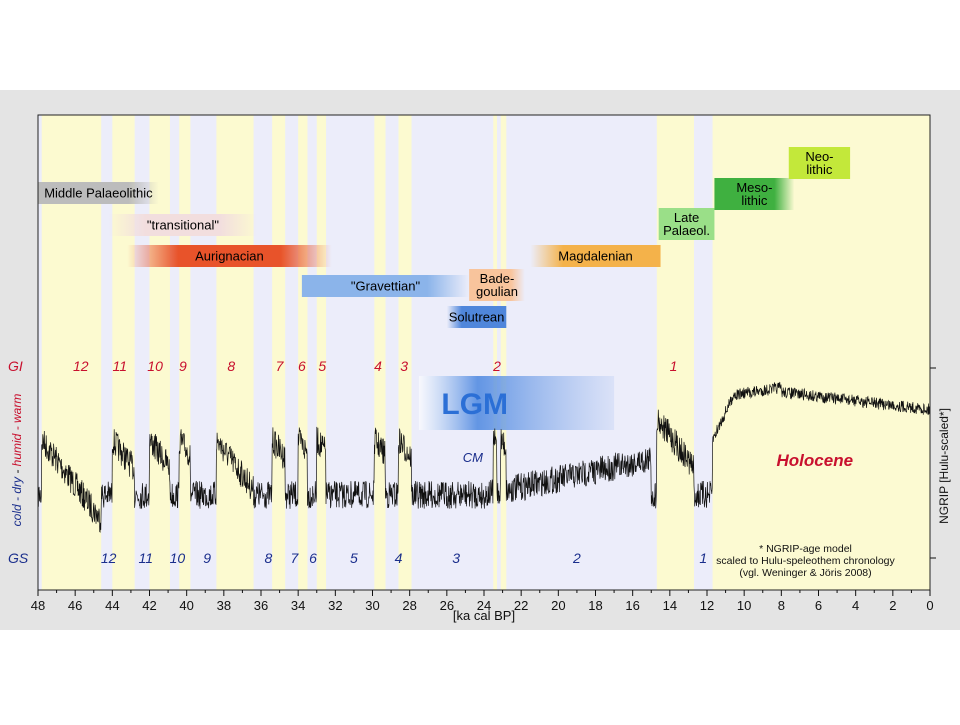 The width and height of the screenshot is (960, 725). I want to click on culture-label: Solutrean, so click(477, 317).